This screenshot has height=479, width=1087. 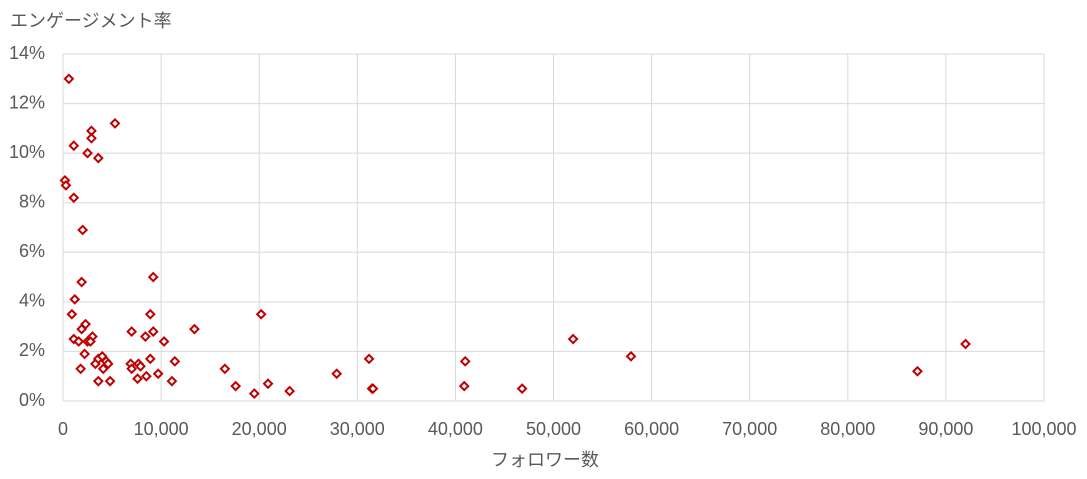 I want to click on y-tick-label: 8%, so click(x=32, y=201).